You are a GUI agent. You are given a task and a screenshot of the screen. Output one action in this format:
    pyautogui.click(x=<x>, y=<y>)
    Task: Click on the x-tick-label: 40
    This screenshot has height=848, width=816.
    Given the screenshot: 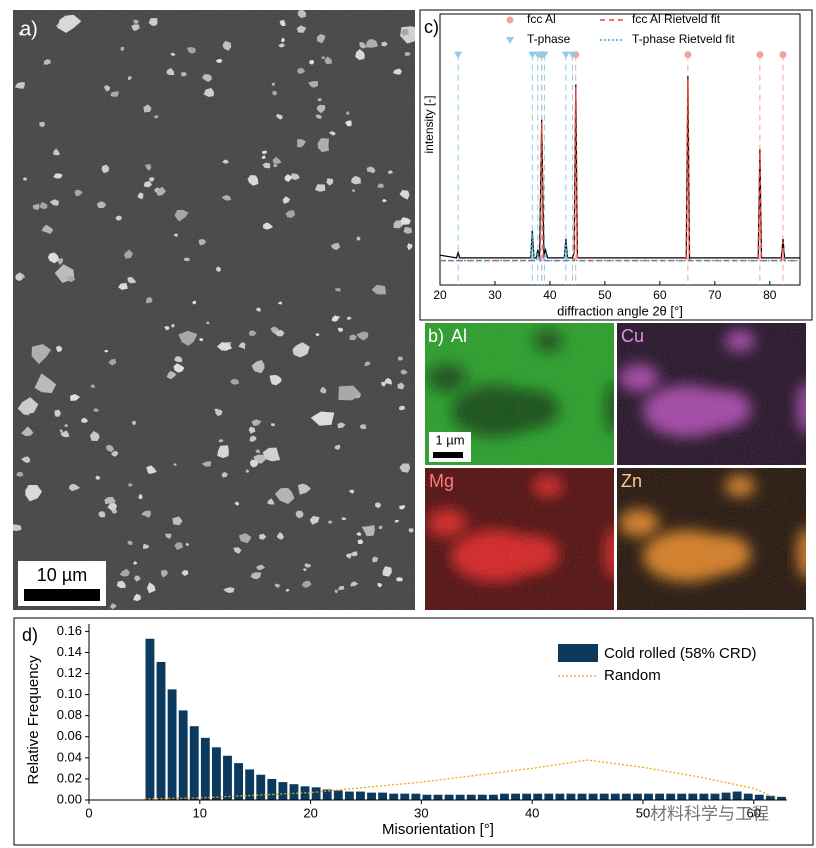 What is the action you would take?
    pyautogui.click(x=550, y=295)
    